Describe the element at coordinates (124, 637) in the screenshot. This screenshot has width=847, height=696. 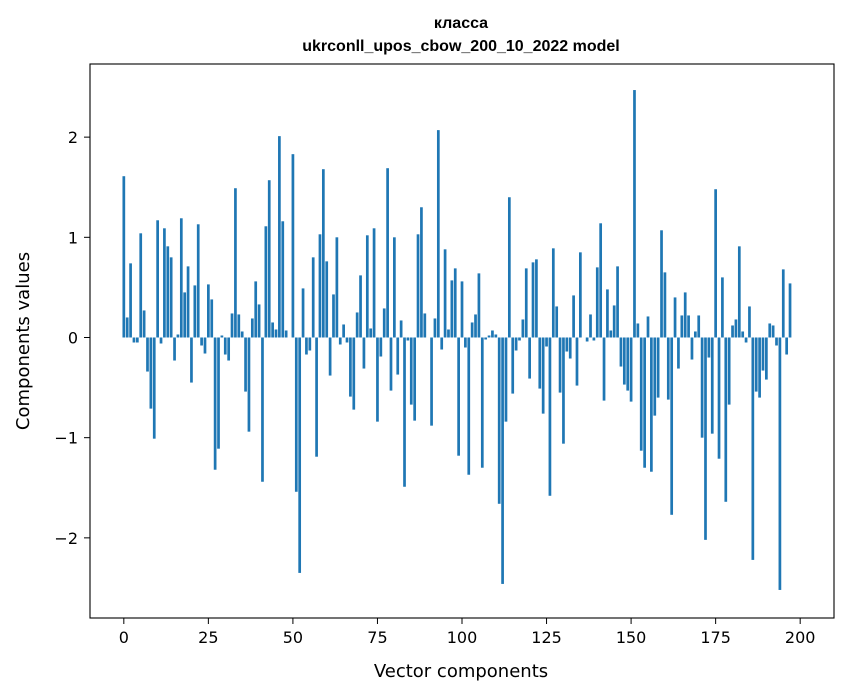
I see `x-tick-label: 0` at that location.